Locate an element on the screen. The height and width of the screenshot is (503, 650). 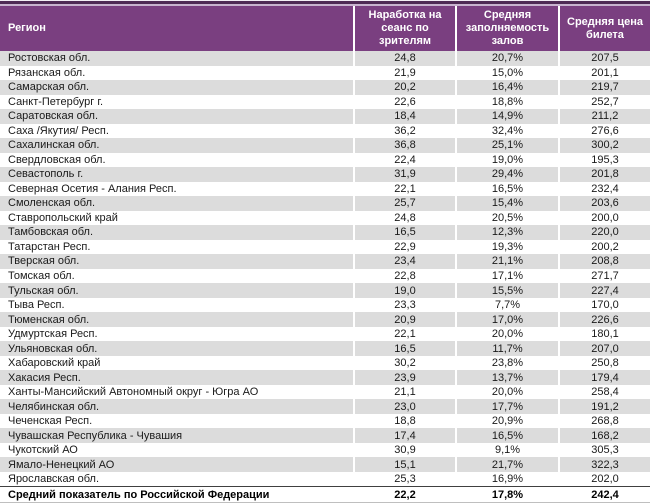
viewers-per-session-cell: 25,7 is located at coordinates (404, 203).